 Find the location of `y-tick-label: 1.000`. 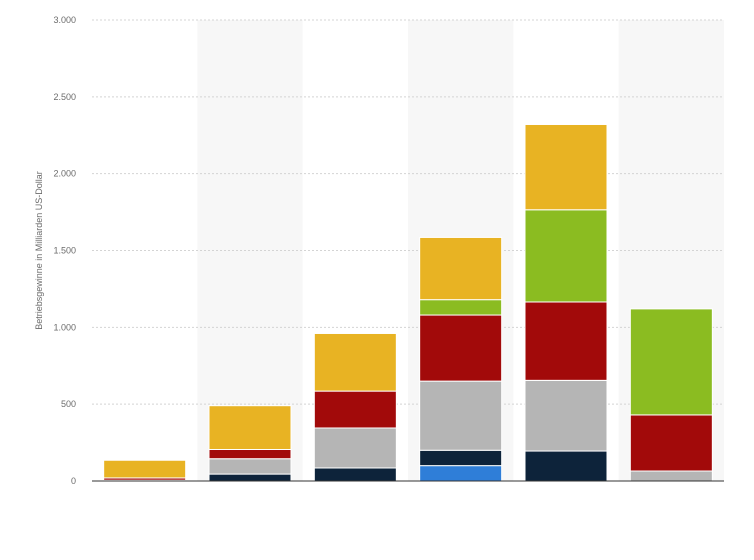

y-tick-label: 1.000 is located at coordinates (64, 327).